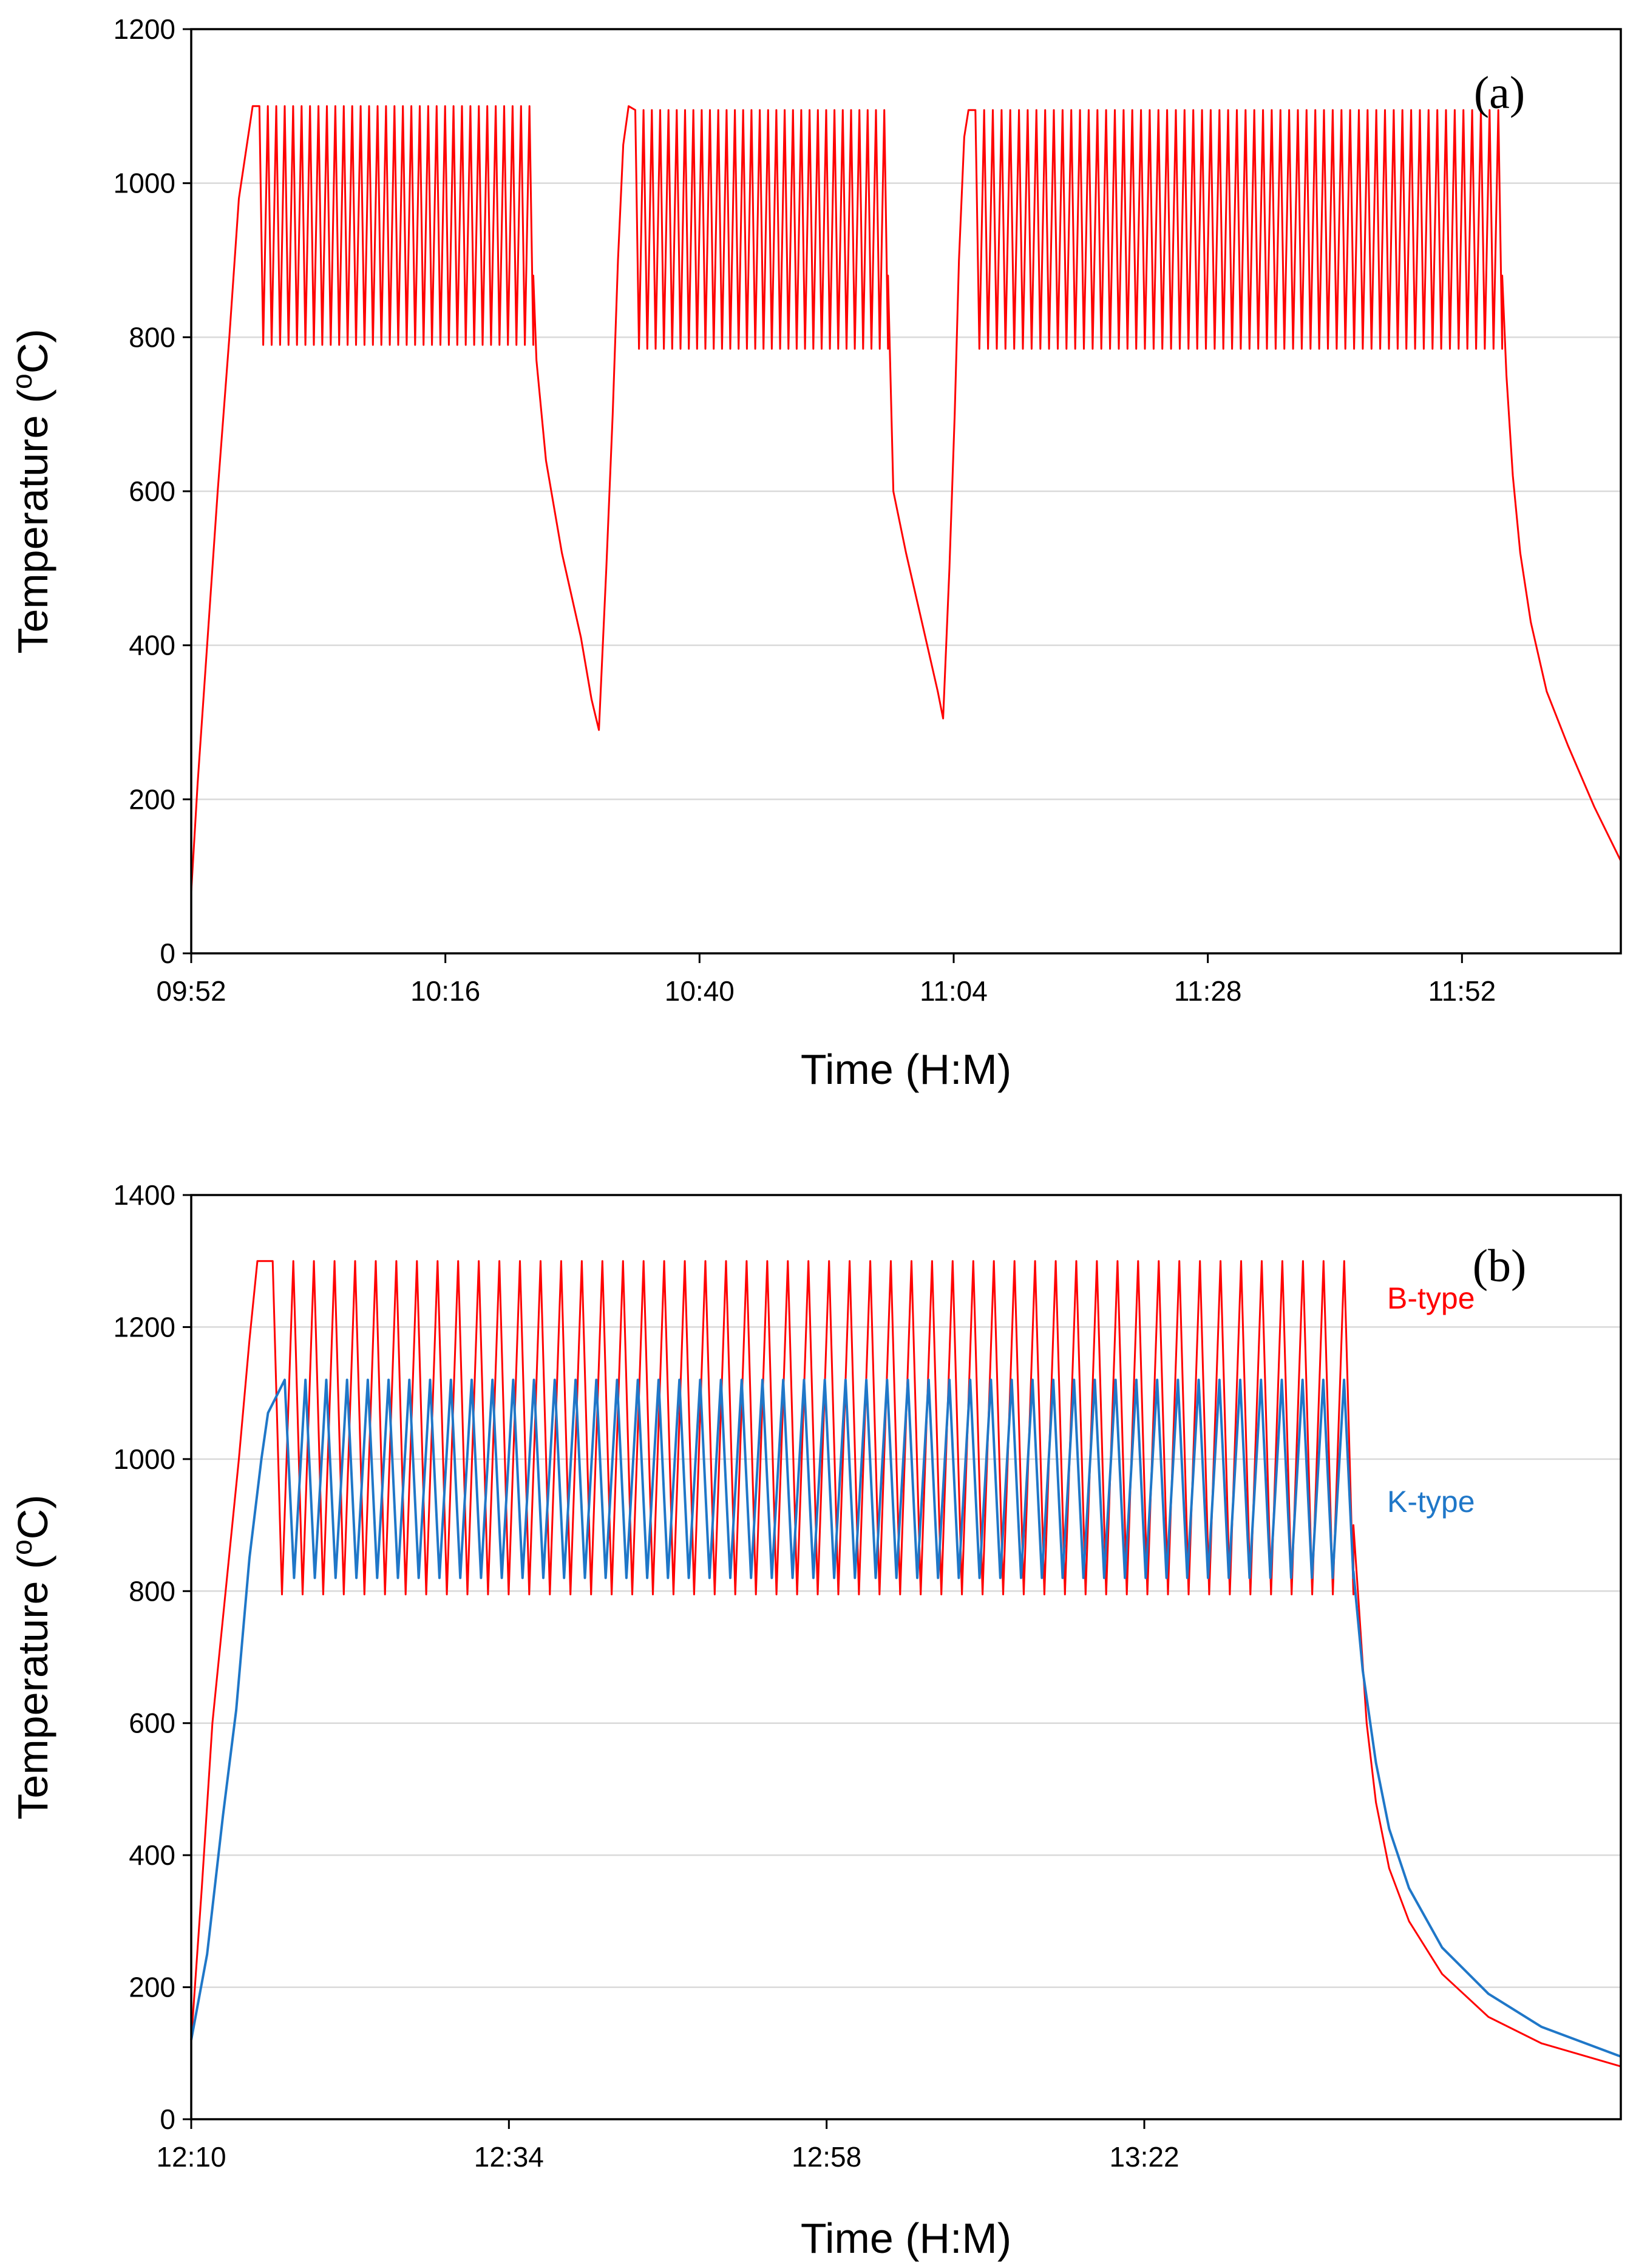 The image size is (1636, 2268). What do you see at coordinates (700, 991) in the screenshot?
I see `x-tick-label: 10:40` at bounding box center [700, 991].